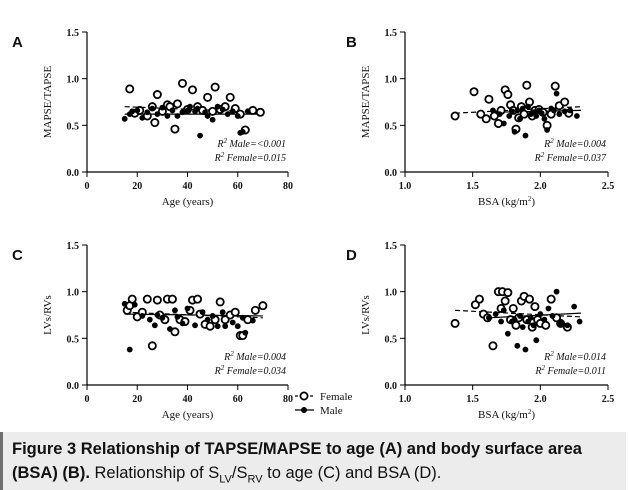  What do you see at coordinates (188, 399) in the screenshot?
I see `panel-c-x-tick-label: 40` at bounding box center [188, 399].